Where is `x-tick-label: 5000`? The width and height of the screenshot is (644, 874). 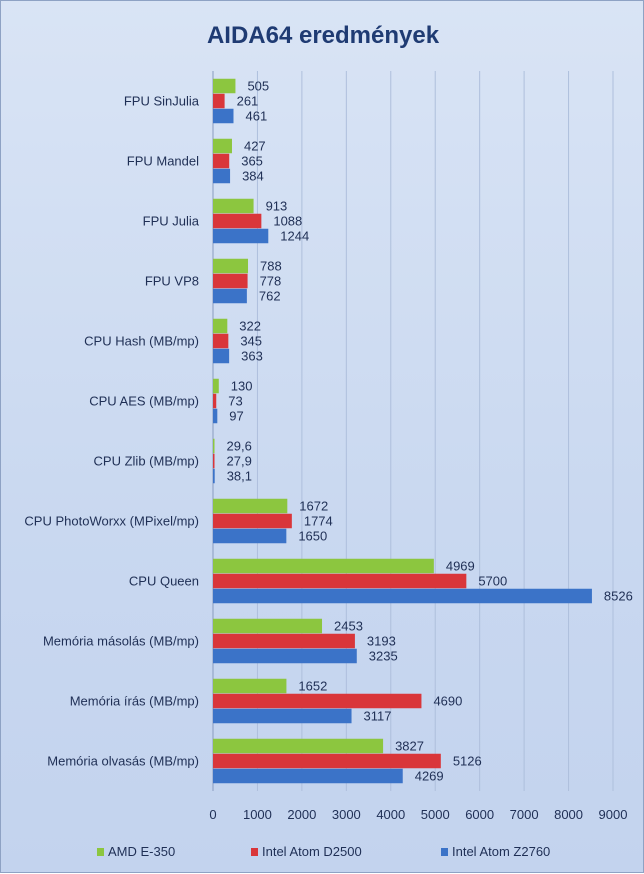 x-tick-label: 5000 is located at coordinates (435, 814).